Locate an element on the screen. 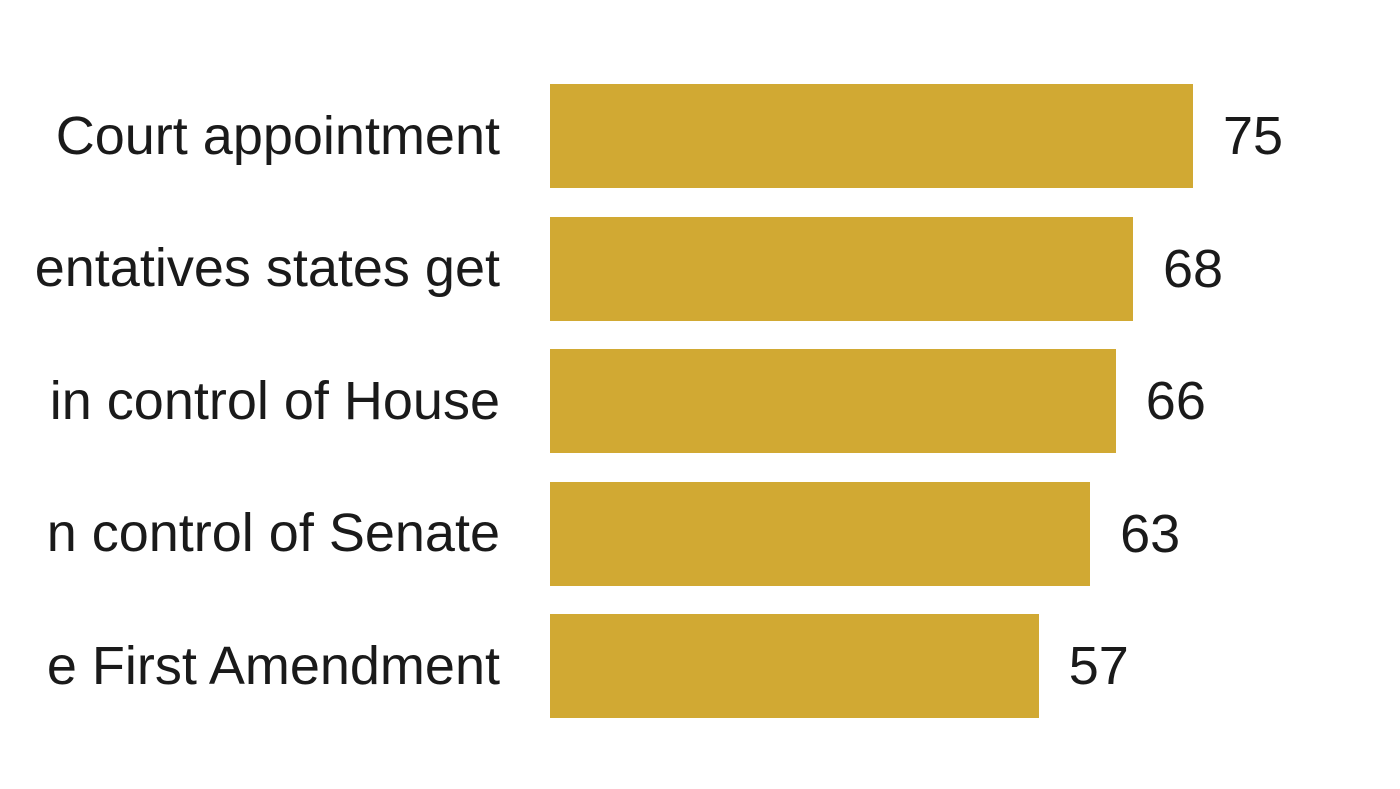 The image size is (1400, 789). category-label: in control of House is located at coordinates (274, 400).